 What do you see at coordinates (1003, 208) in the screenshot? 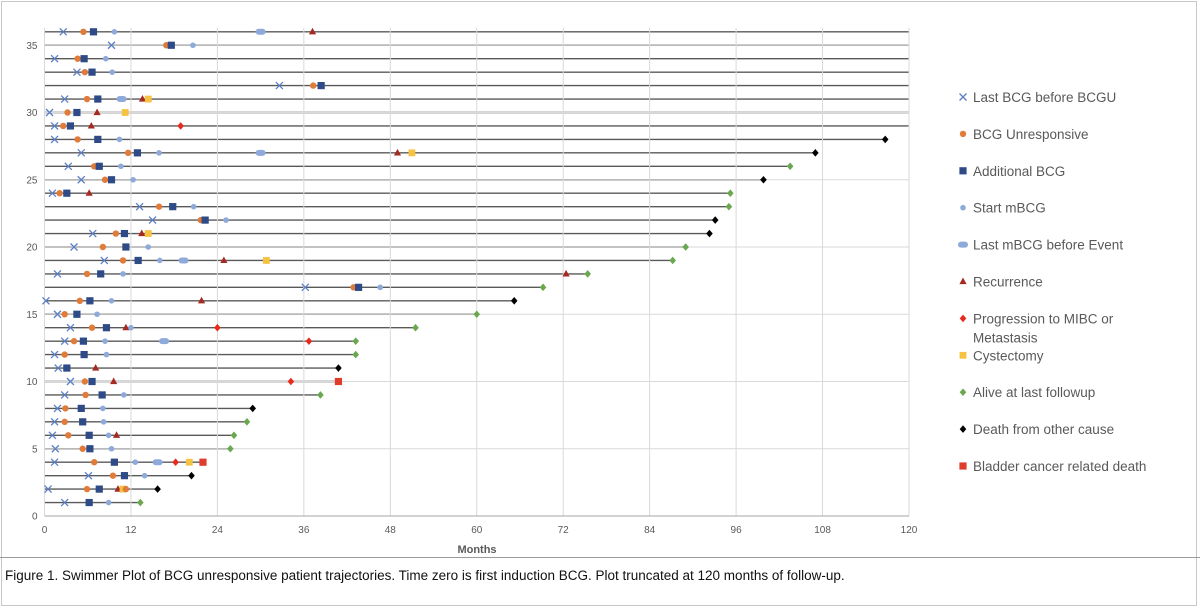
I see `legend-entry-start-mbcg: Start mBCG` at bounding box center [1003, 208].